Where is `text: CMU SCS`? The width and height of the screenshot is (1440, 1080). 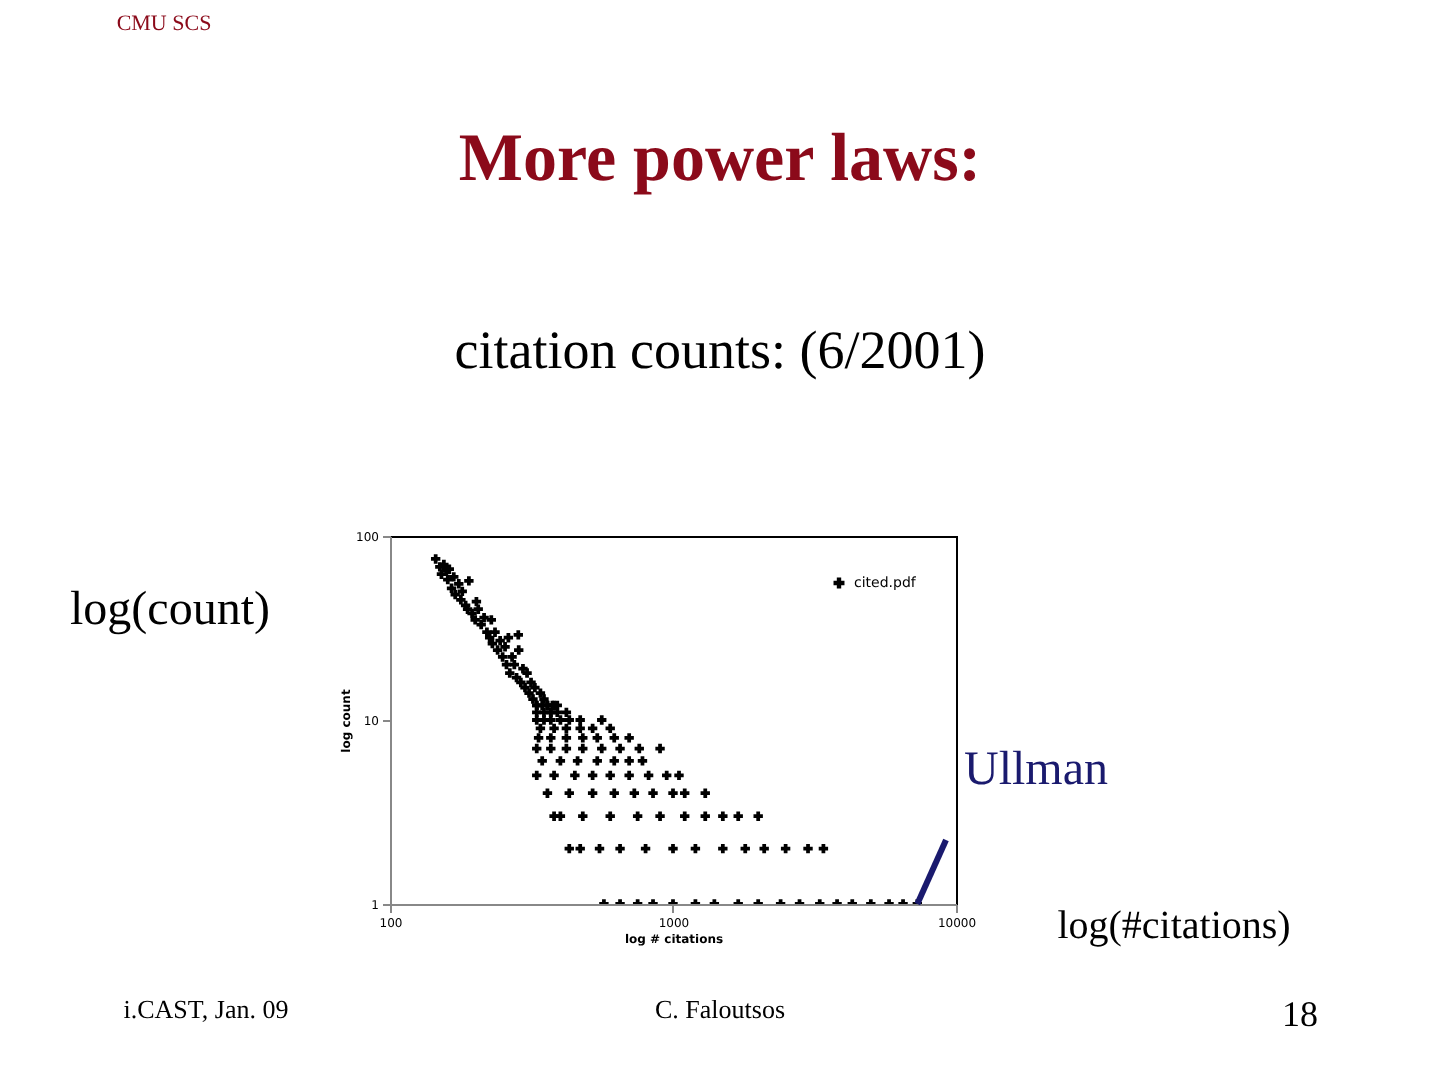 text: CMU SCS is located at coordinates (164, 24).